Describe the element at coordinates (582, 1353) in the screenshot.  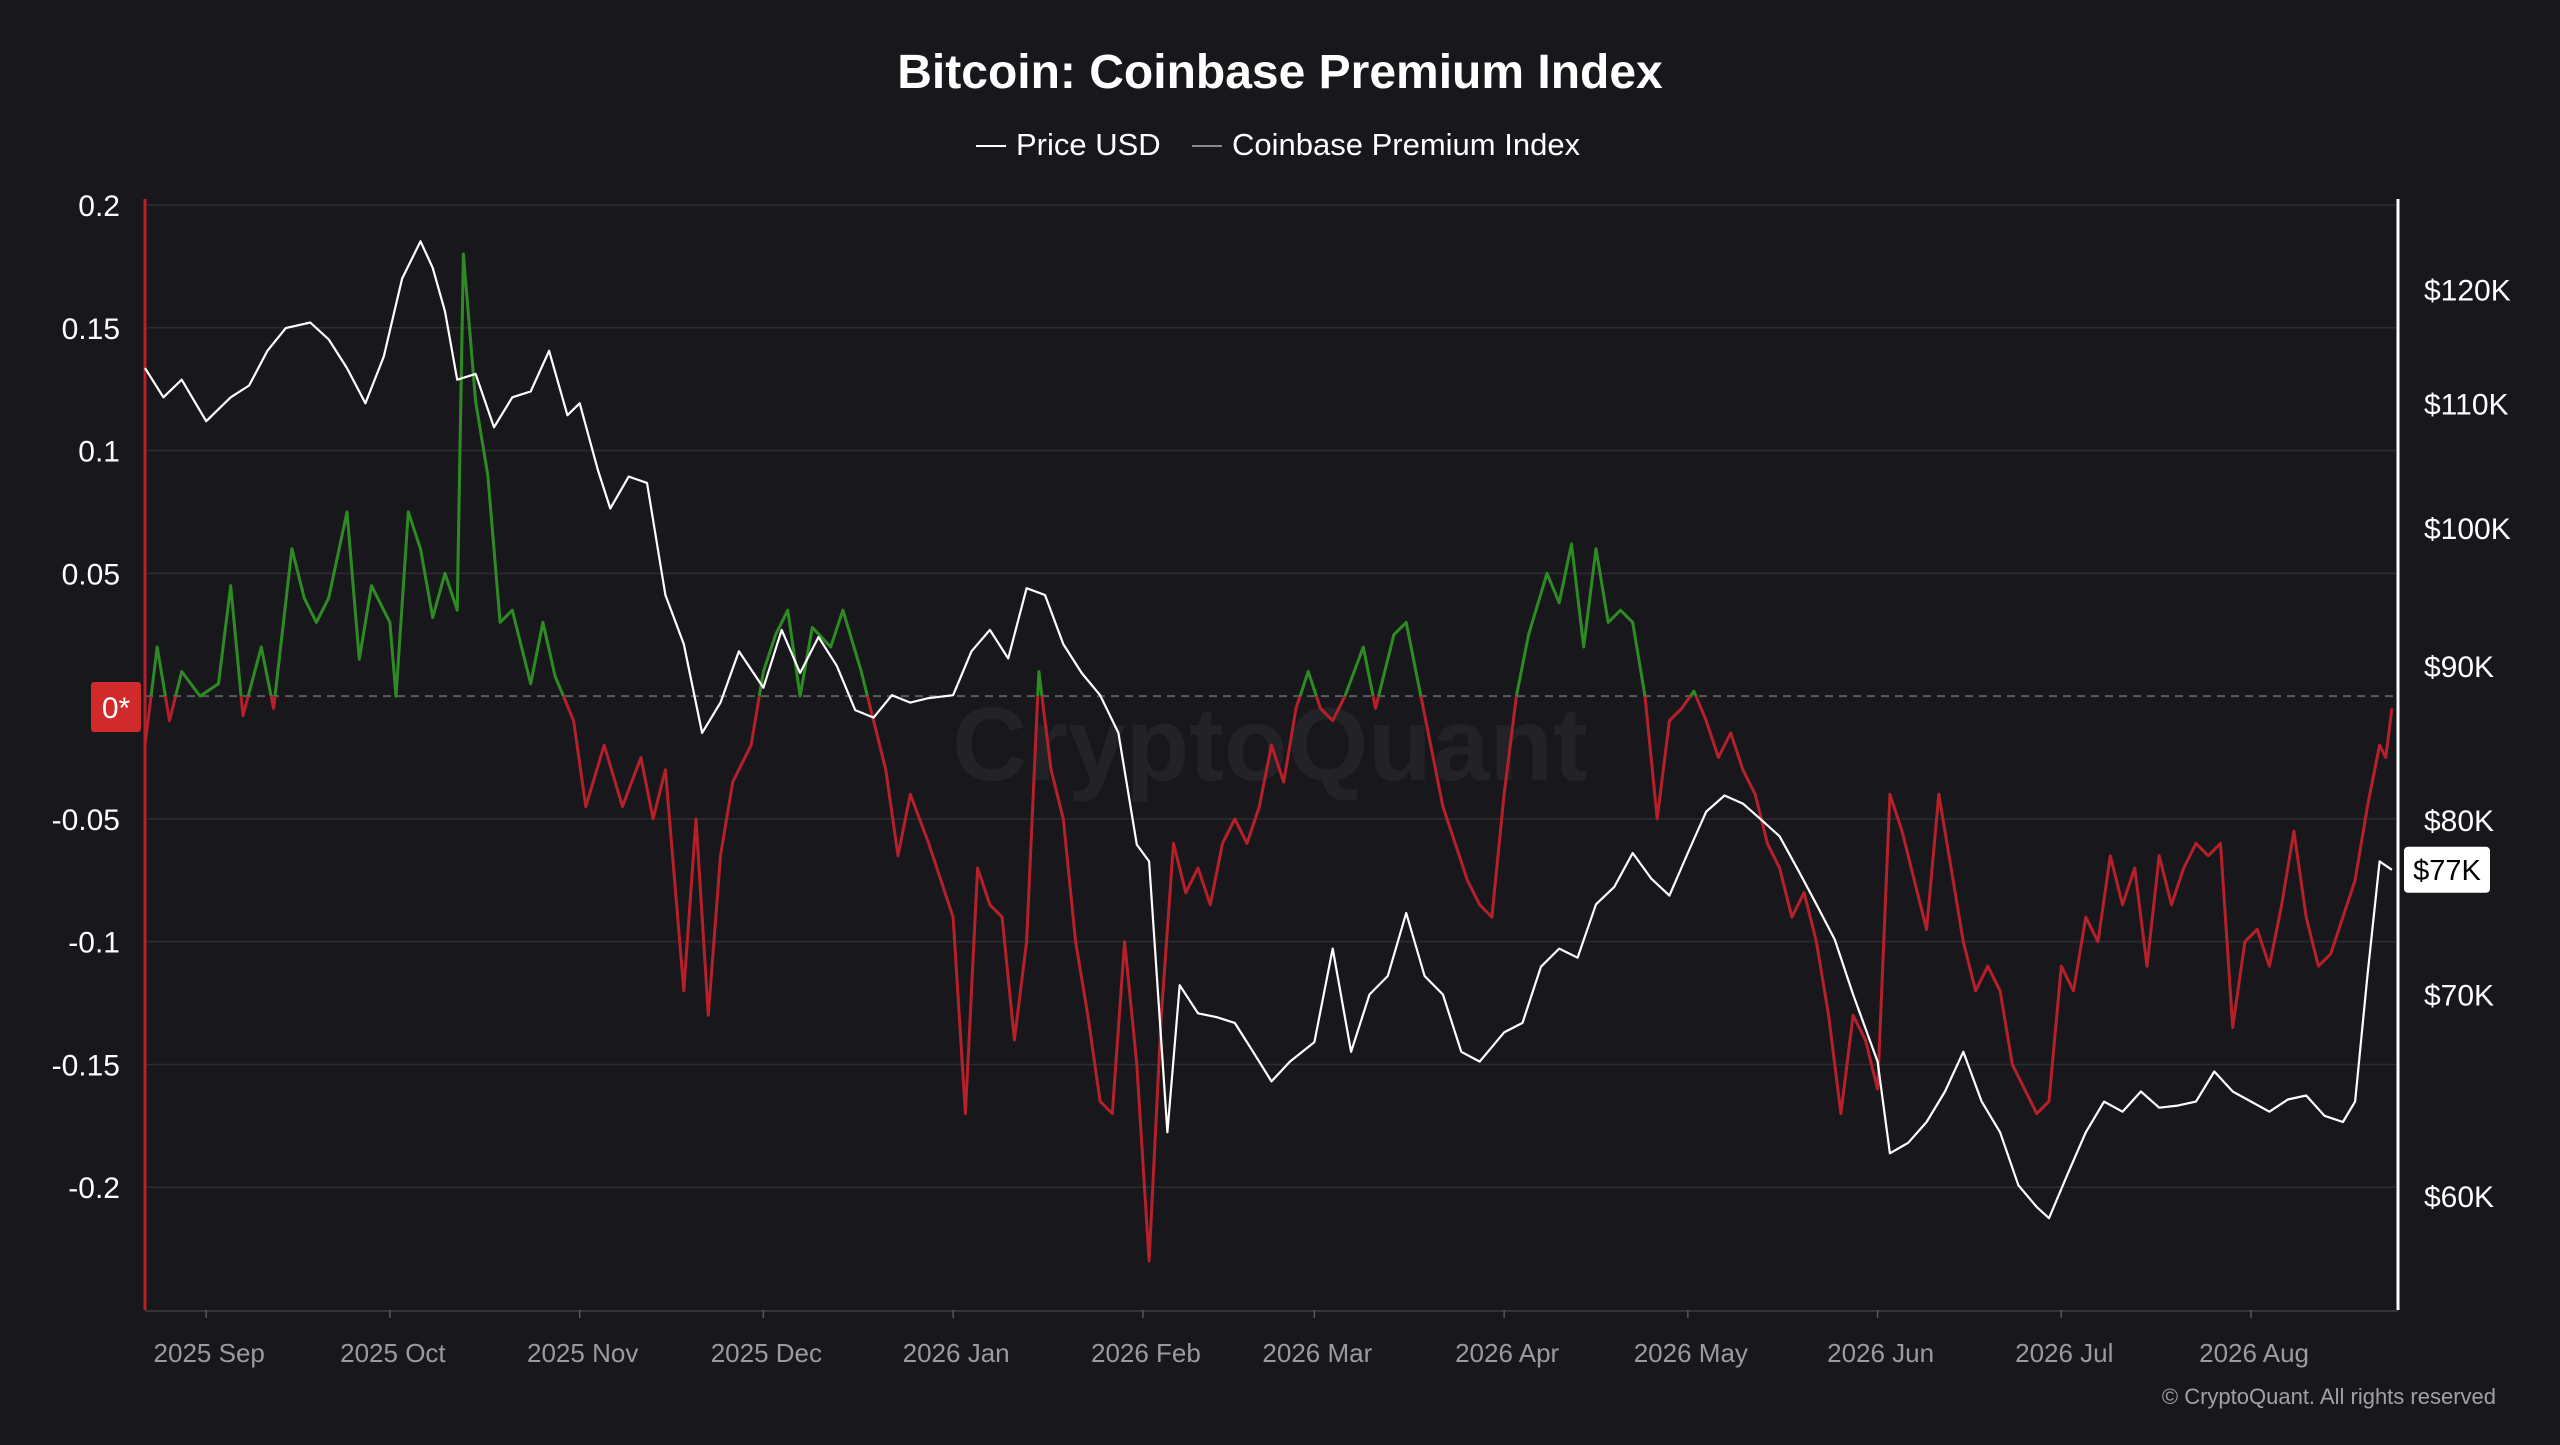
I see `x-axis-tick-label: 2025 Nov` at that location.